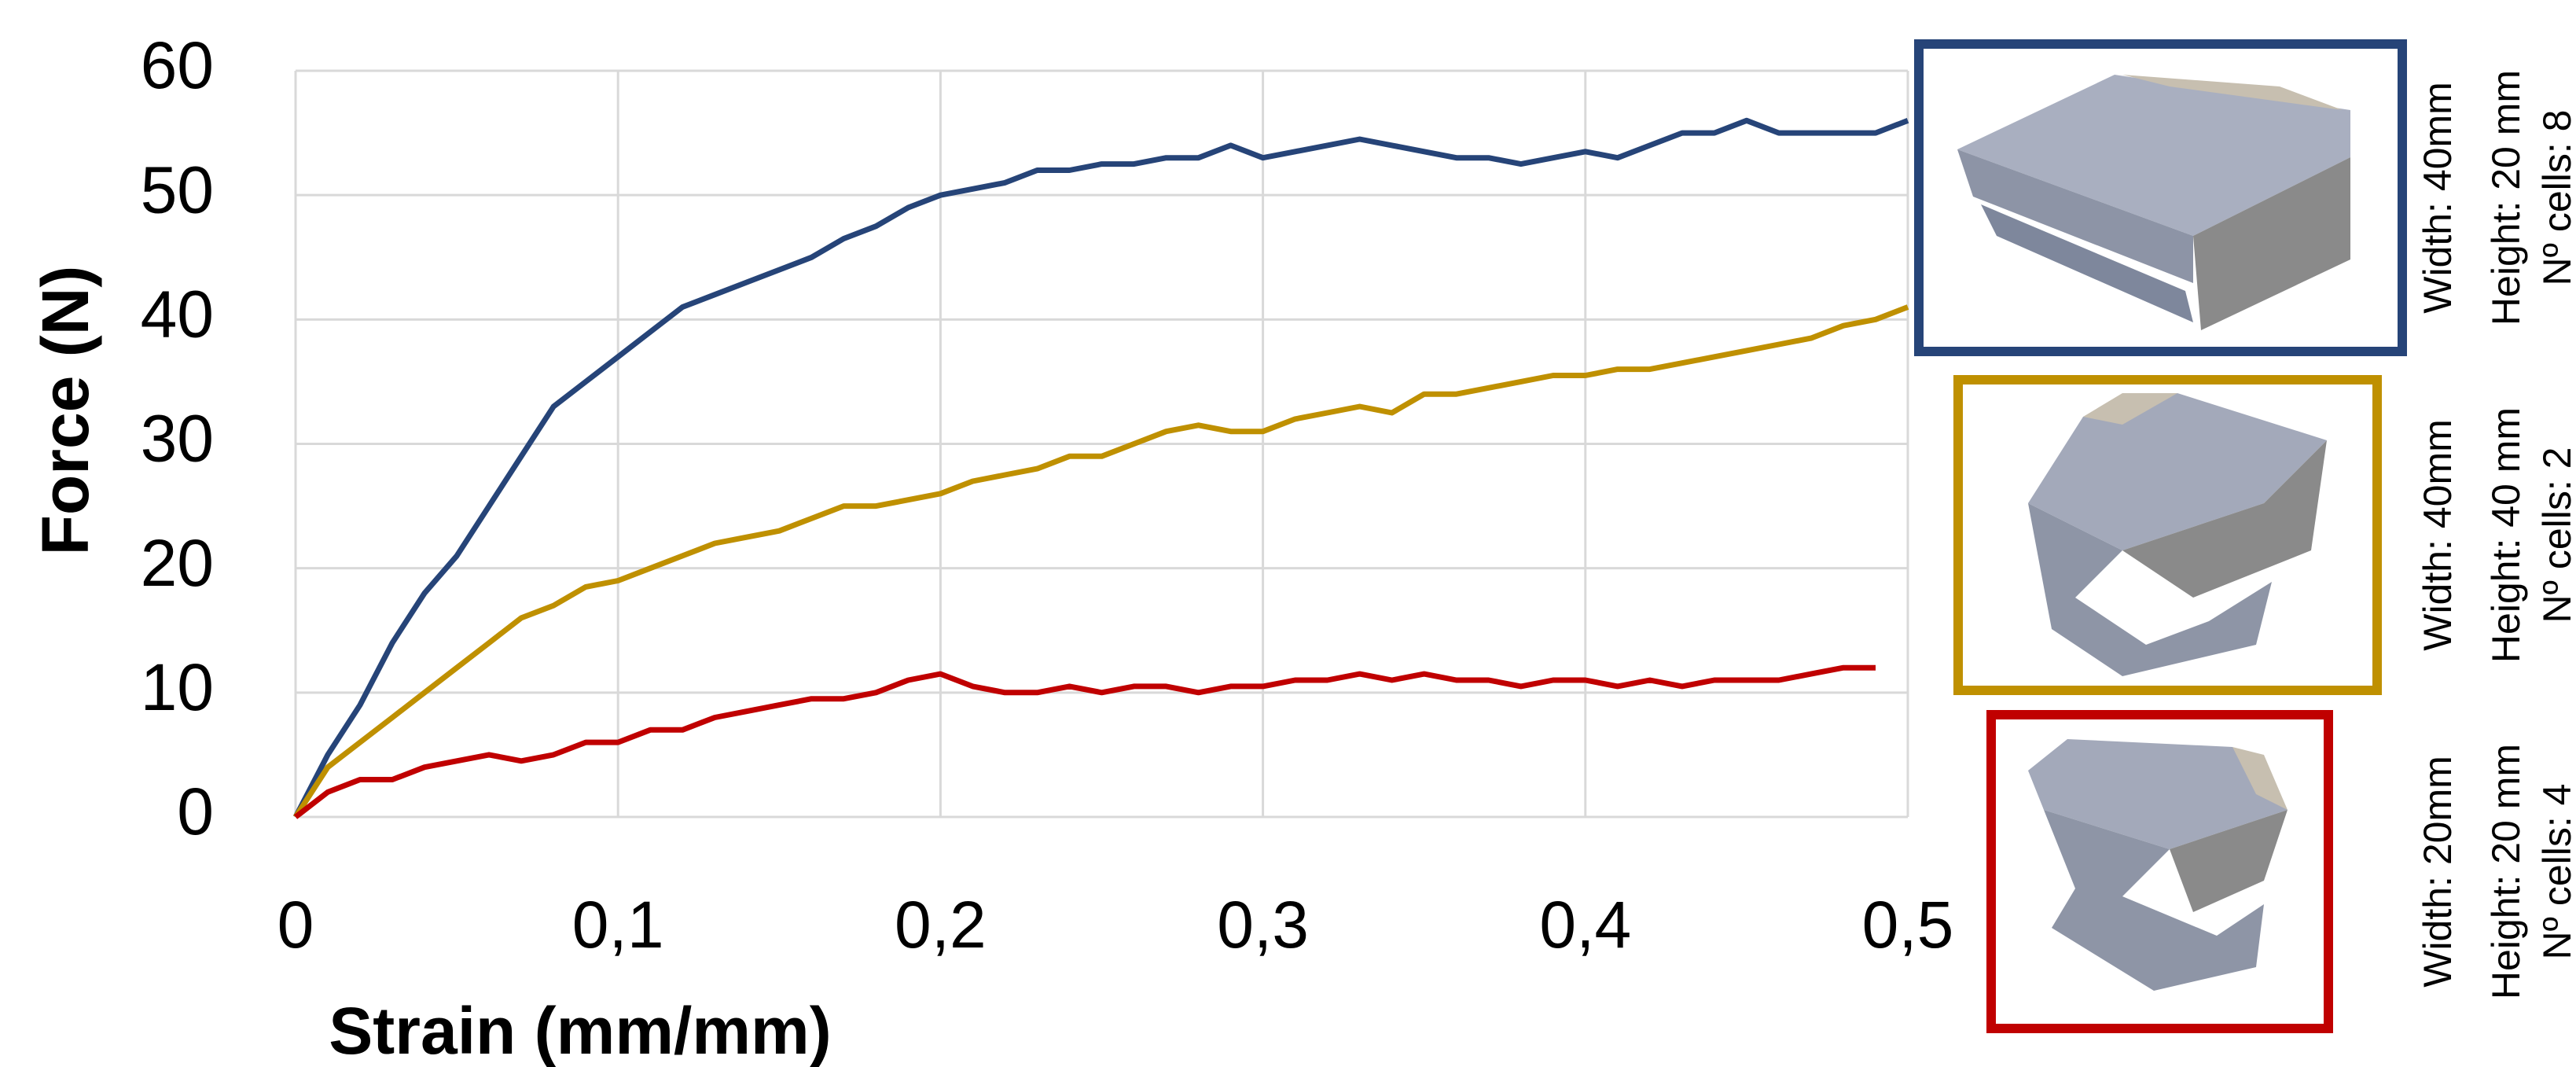  I want to click on y-axis-title: Force (N), so click(65, 411).